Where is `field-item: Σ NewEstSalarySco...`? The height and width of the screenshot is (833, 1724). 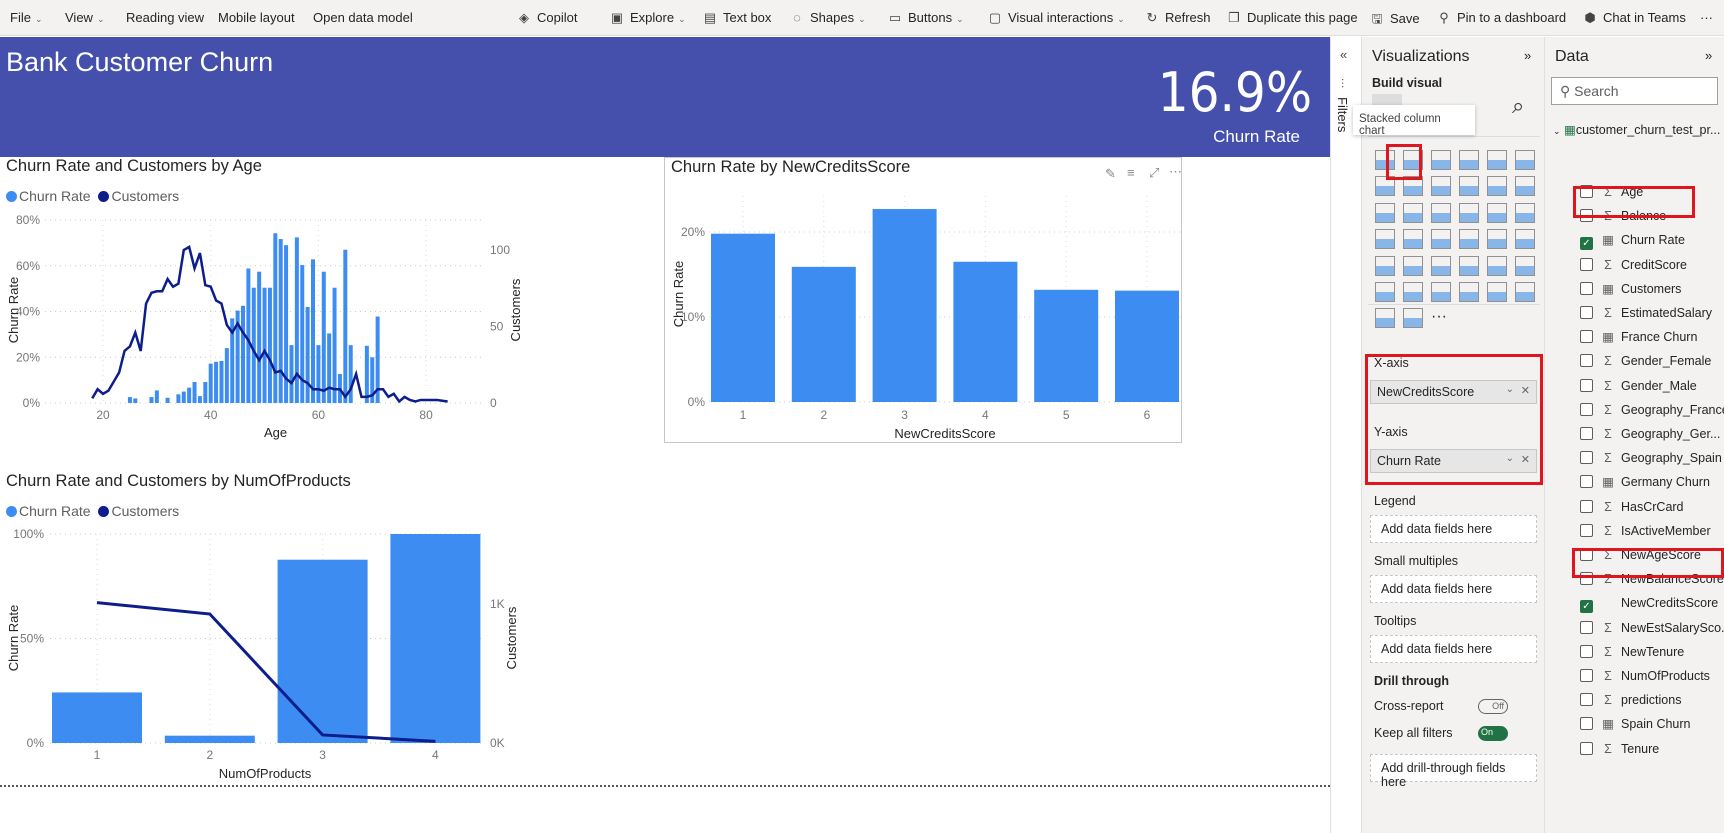 field-item: Σ NewEstSalarySco... is located at coordinates (1652, 628).